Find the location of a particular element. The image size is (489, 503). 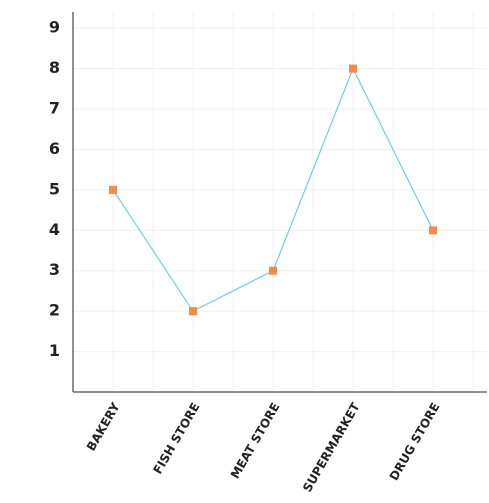

x-tick-label: FISH STORE is located at coordinates (177, 438).